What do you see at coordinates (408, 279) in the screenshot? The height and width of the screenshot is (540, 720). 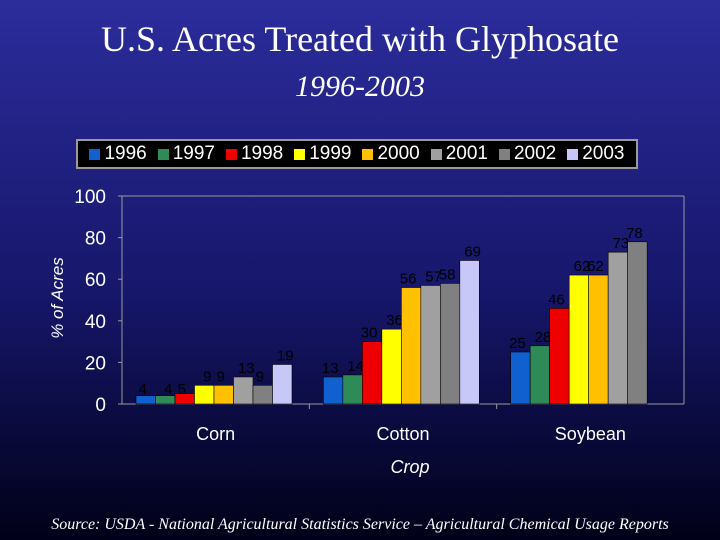 I see `data-label-cotton-2000: 56` at bounding box center [408, 279].